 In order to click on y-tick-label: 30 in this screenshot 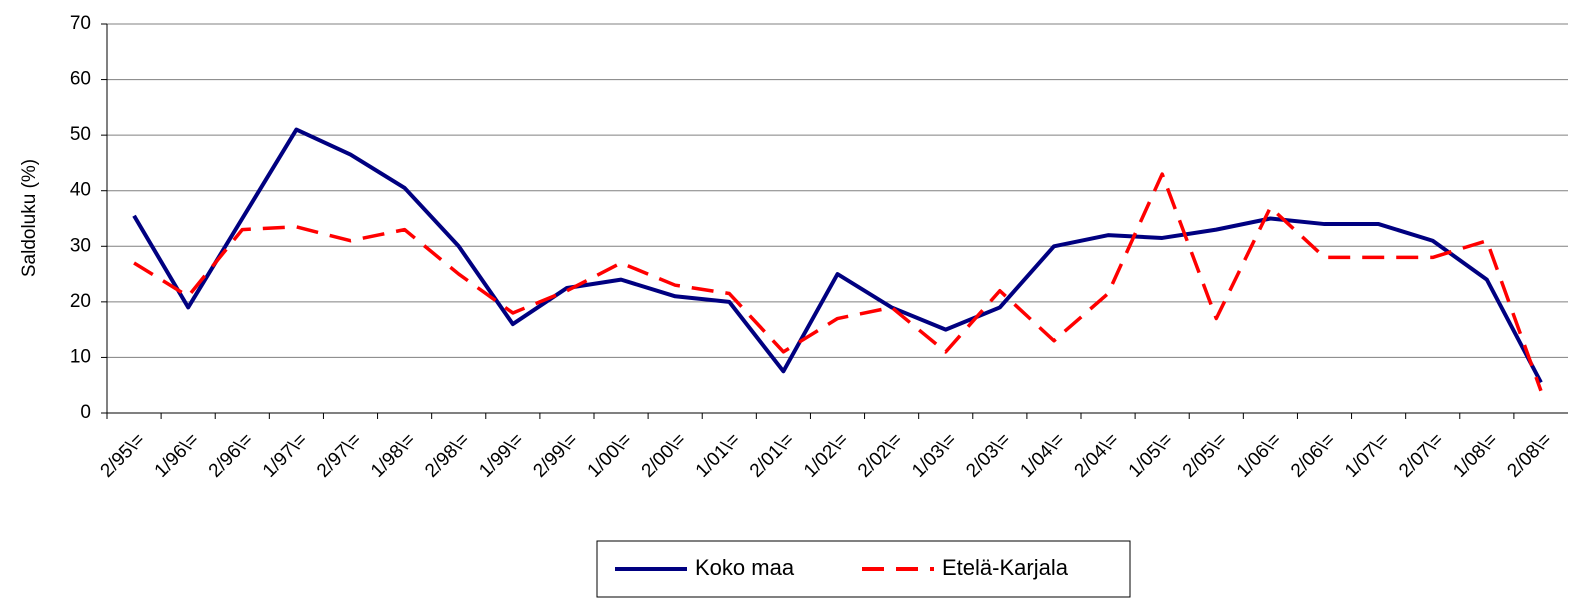, I will do `click(80, 245)`.